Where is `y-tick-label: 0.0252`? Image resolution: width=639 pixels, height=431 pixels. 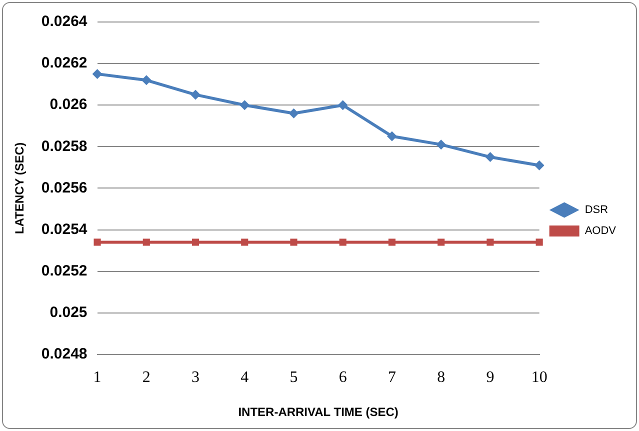
y-tick-label: 0.0252 is located at coordinates (64, 271).